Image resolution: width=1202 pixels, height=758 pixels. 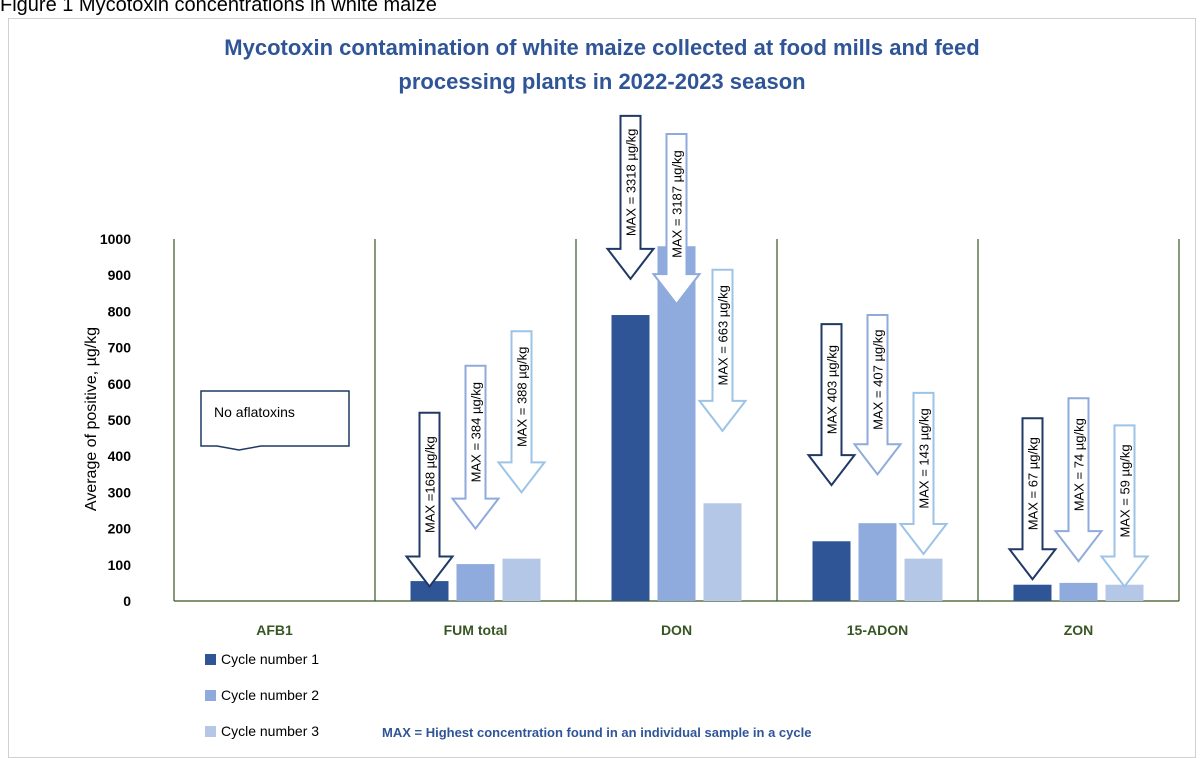 I want to click on y-tick-label: 1000, so click(x=115, y=239).